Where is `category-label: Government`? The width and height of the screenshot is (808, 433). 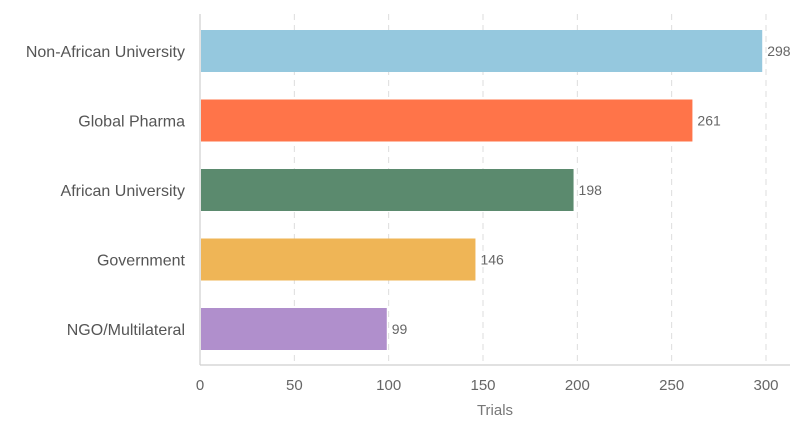
category-label: Government is located at coordinates (141, 261).